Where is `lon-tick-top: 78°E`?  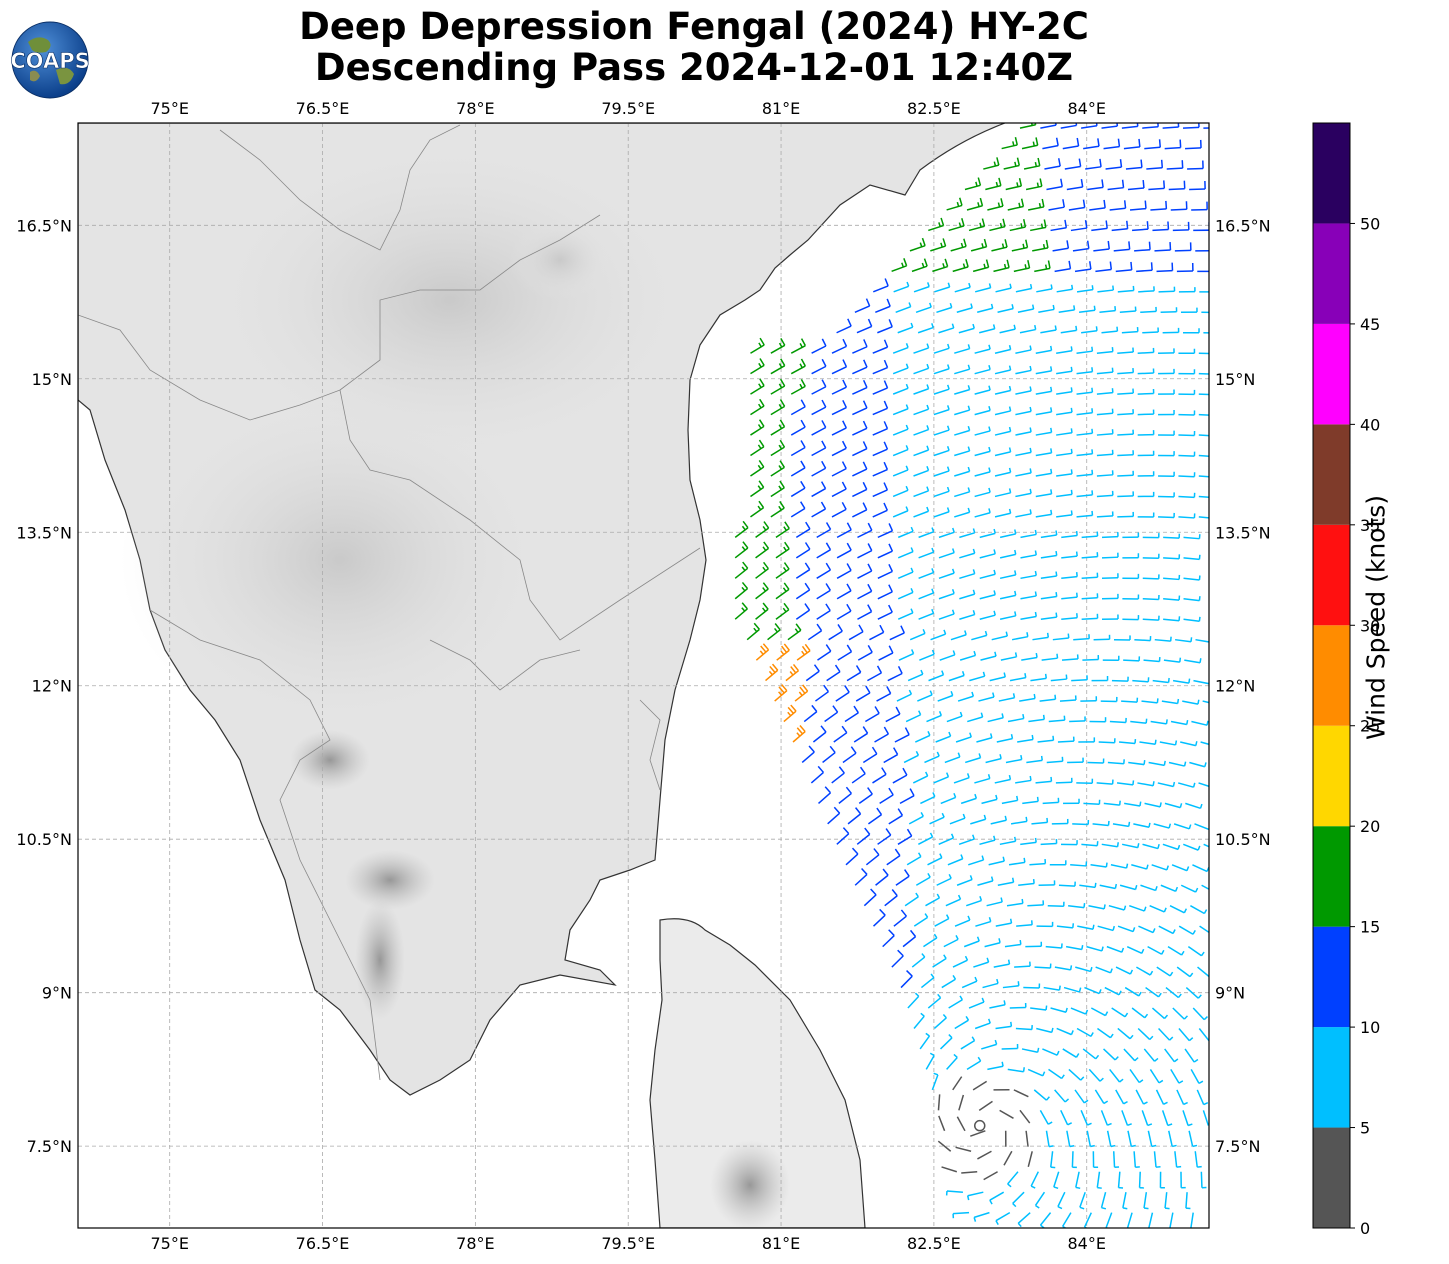
lon-tick-top: 78°E is located at coordinates (475, 108).